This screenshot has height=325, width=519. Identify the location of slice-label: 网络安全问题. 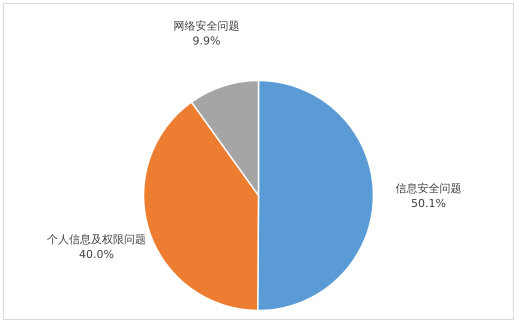
(206, 26).